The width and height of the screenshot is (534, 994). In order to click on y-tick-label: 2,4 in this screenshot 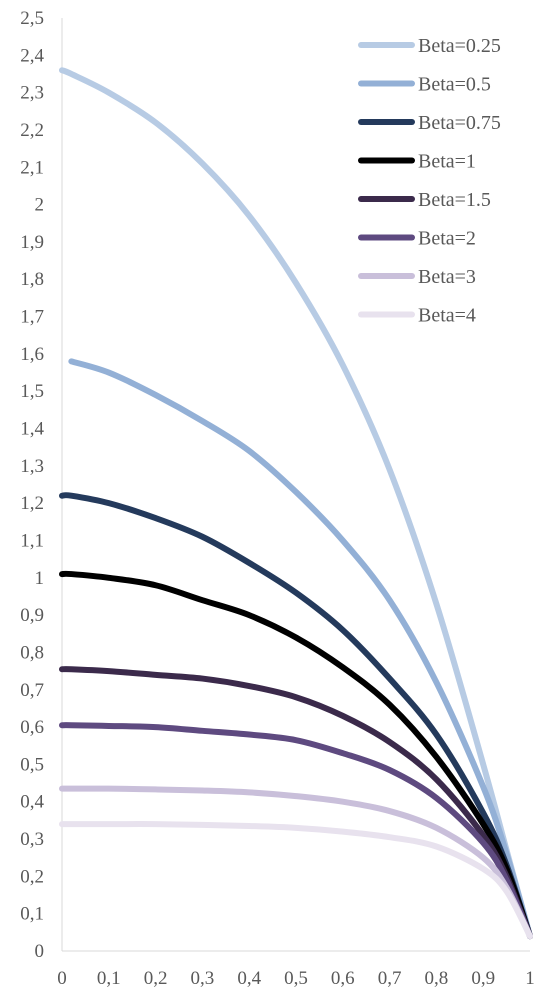, I will do `click(32, 55)`.